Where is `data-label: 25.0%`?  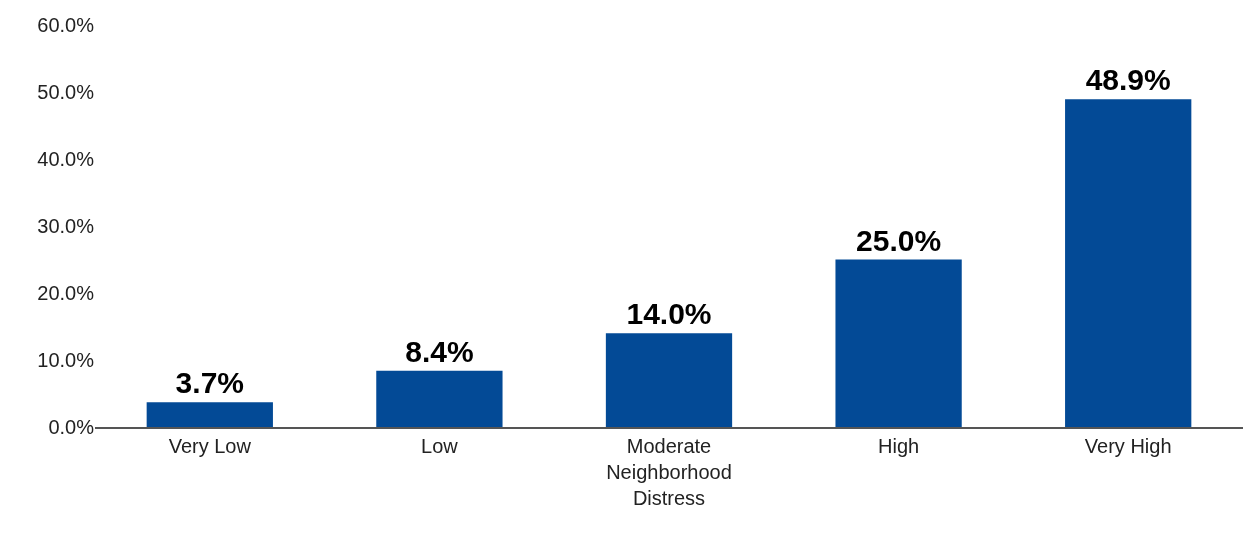
data-label: 25.0% is located at coordinates (899, 240).